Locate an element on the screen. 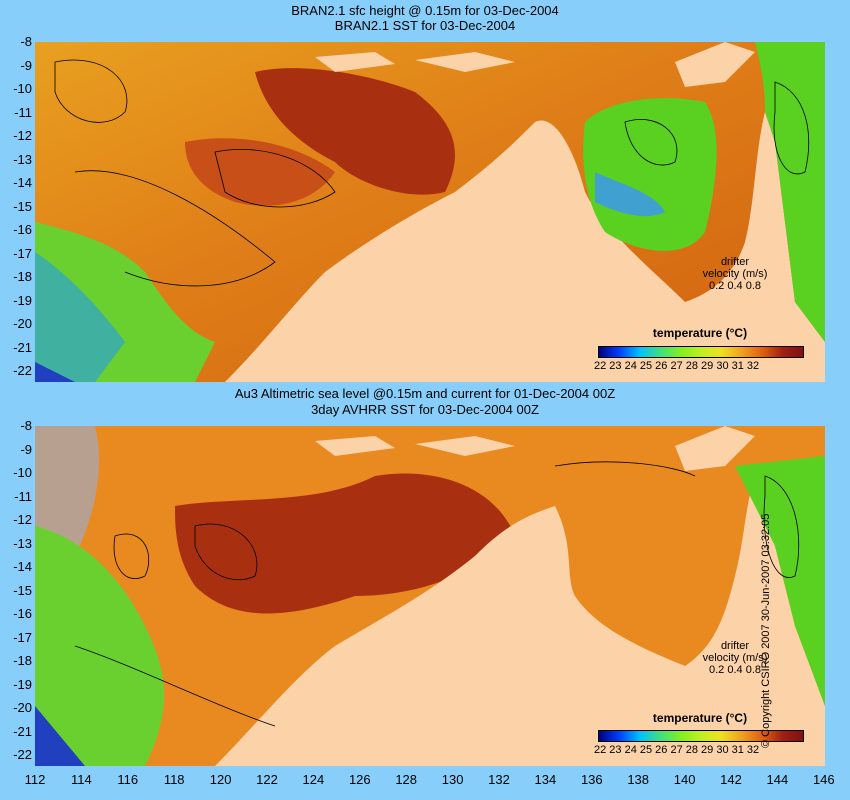 Image resolution: width=850 pixels, height=800 pixels. top-colorbar-title: temperature (°C) is located at coordinates (700, 333).